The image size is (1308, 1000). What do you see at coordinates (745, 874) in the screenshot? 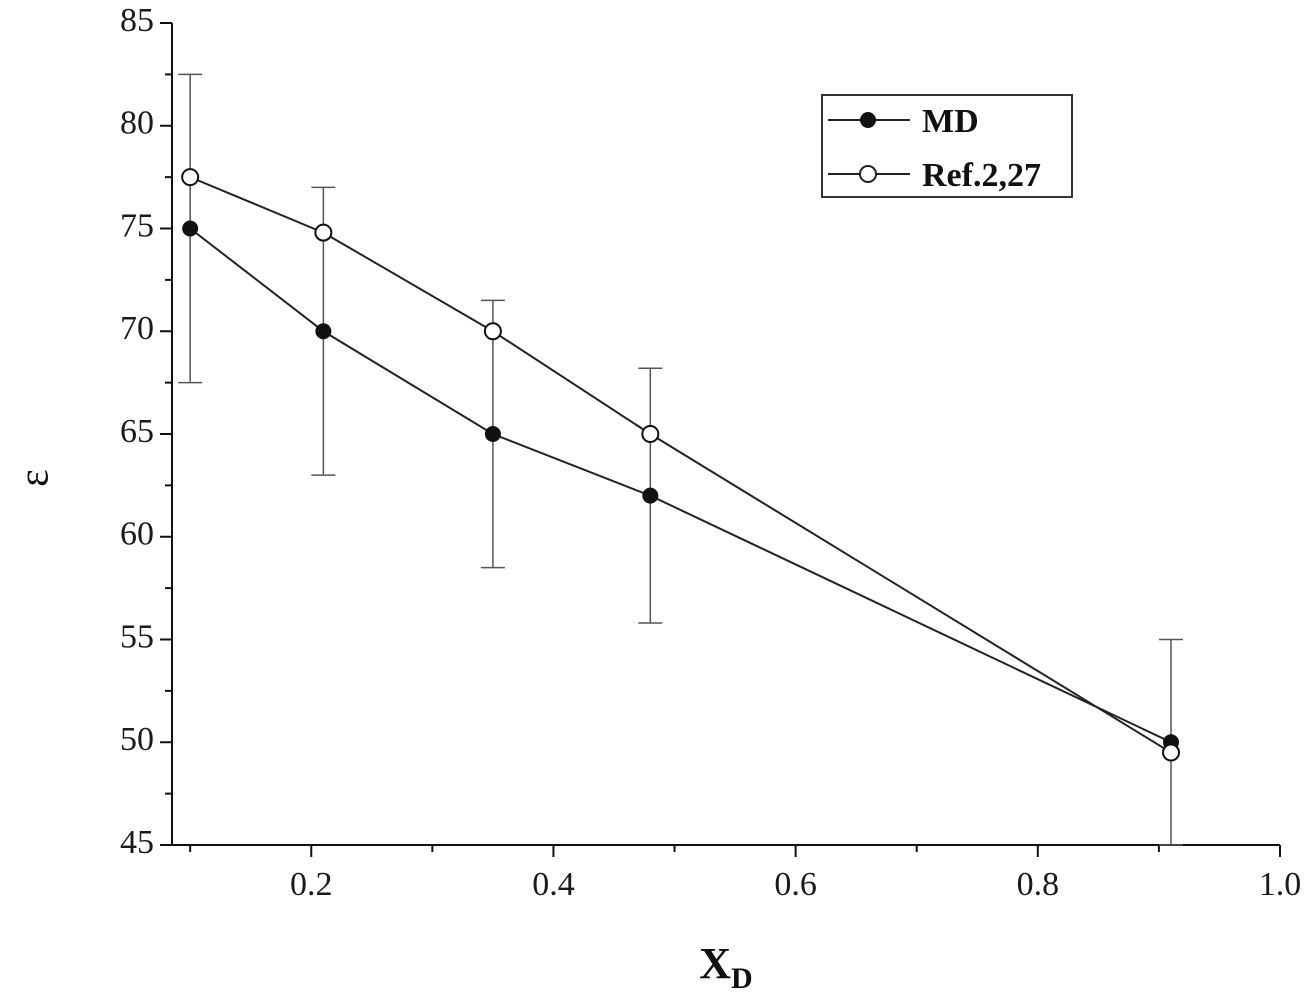
I see `x-axis-ticks: 0.2 0.4 0.6 0.8 1.0` at bounding box center [745, 874].